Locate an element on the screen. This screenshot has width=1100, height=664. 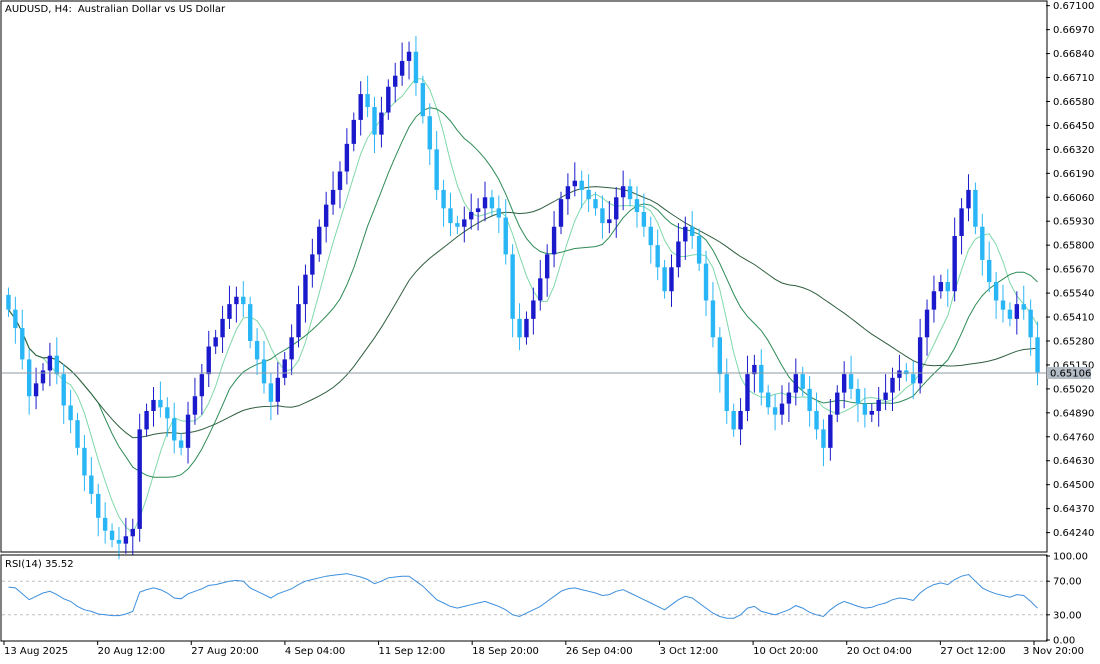
time-tick-label: 27 Oct 12:00 is located at coordinates (972, 651).